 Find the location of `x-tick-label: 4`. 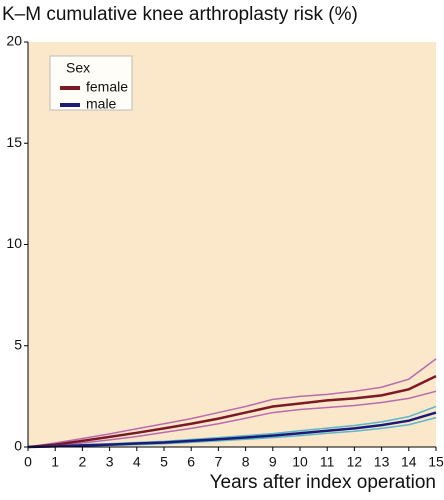

x-tick-label: 4 is located at coordinates (137, 462).